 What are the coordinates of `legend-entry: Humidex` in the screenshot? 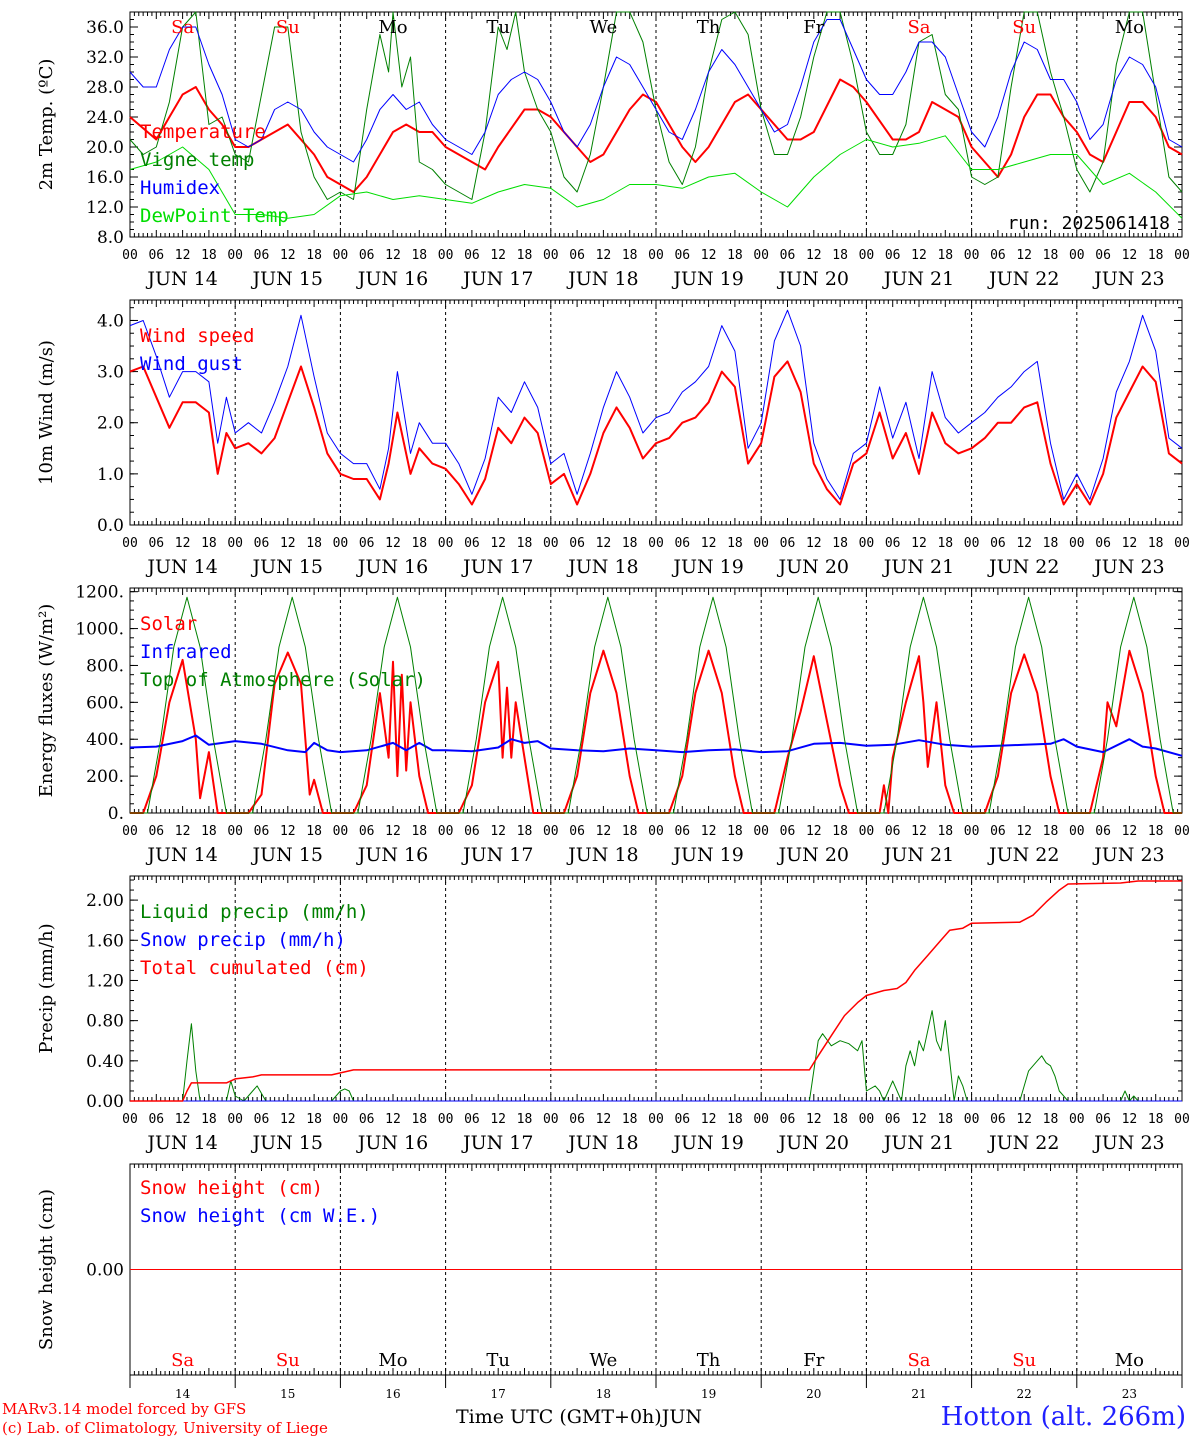 It's located at (180, 188).